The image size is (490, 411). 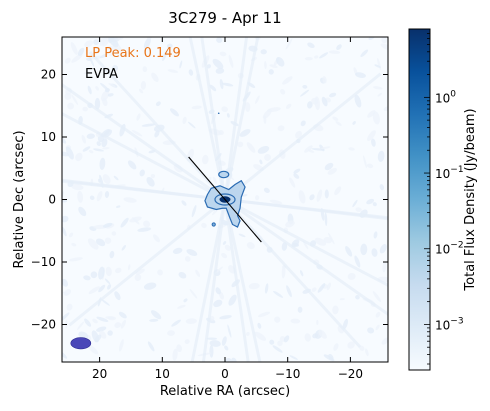 What do you see at coordinates (419, 199) in the screenshot?
I see `colorbar-frame` at bounding box center [419, 199].